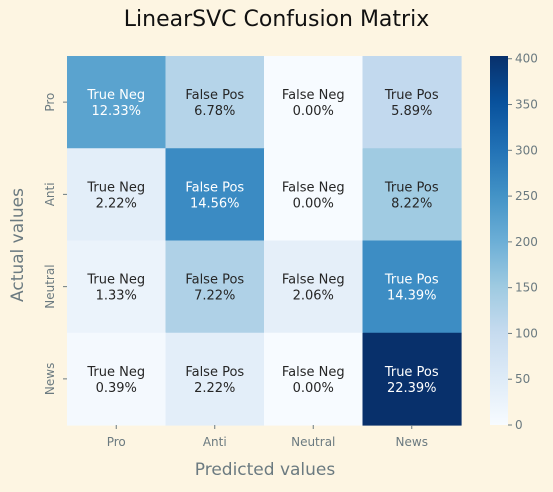  Describe the element at coordinates (526, 333) in the screenshot. I see `colorbar-tick-label: 100` at that location.